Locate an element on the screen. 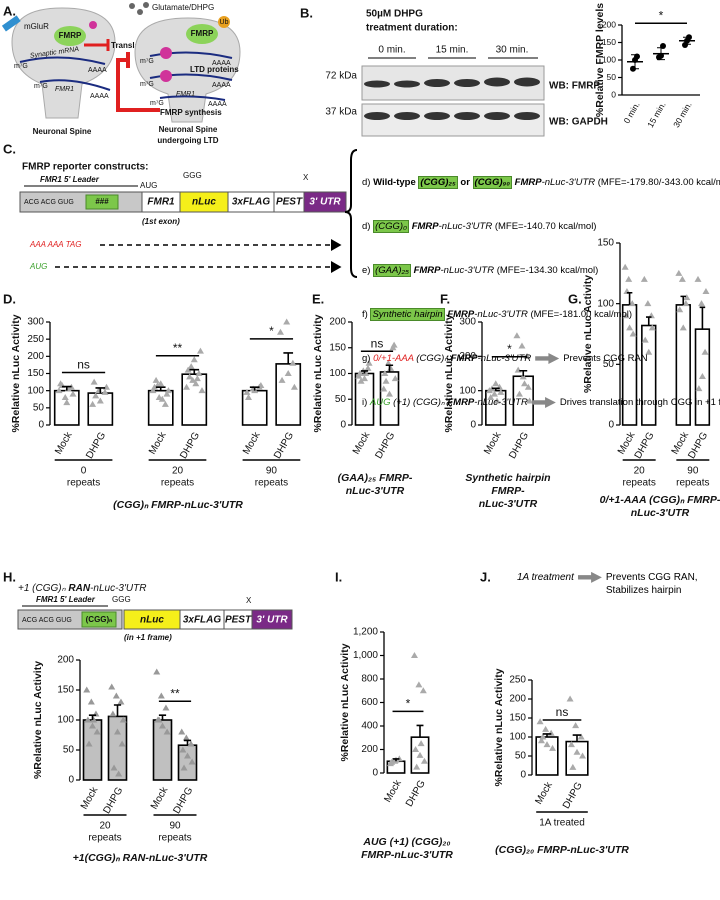  label-part: 0/+1-AAA (CGG)ₙ is located at coordinates (644, 500).